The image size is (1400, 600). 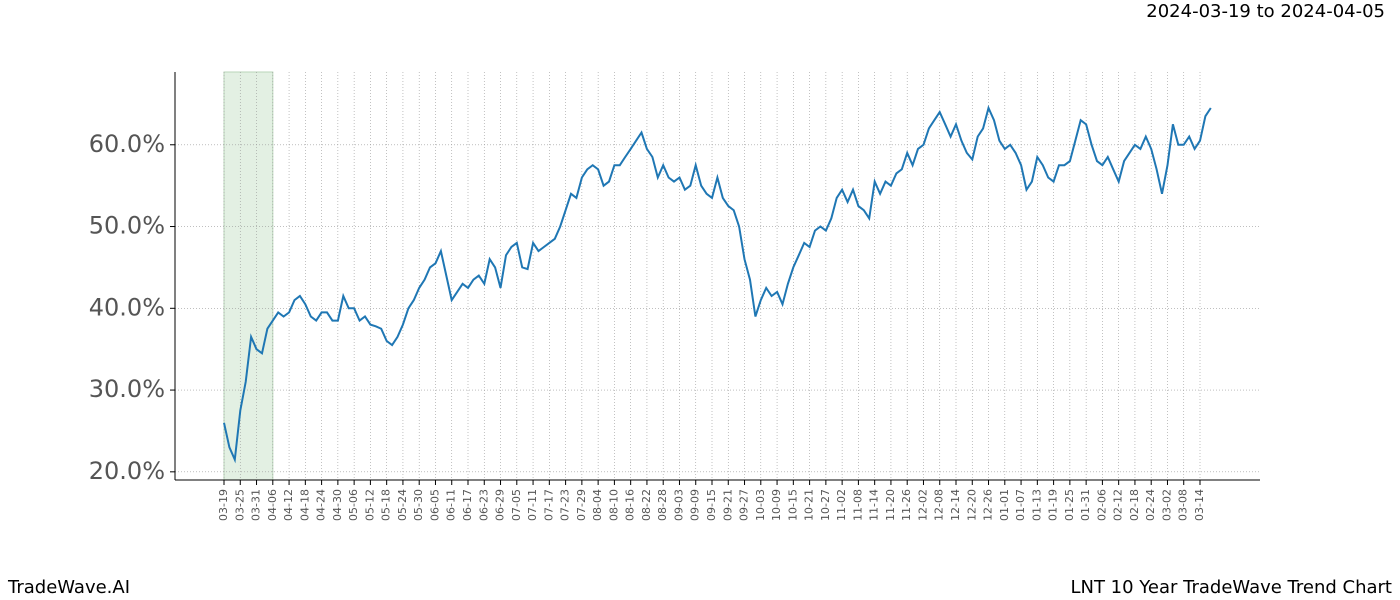 What do you see at coordinates (841, 505) in the screenshot?
I see `x-tick-label: 11-02` at bounding box center [841, 505].